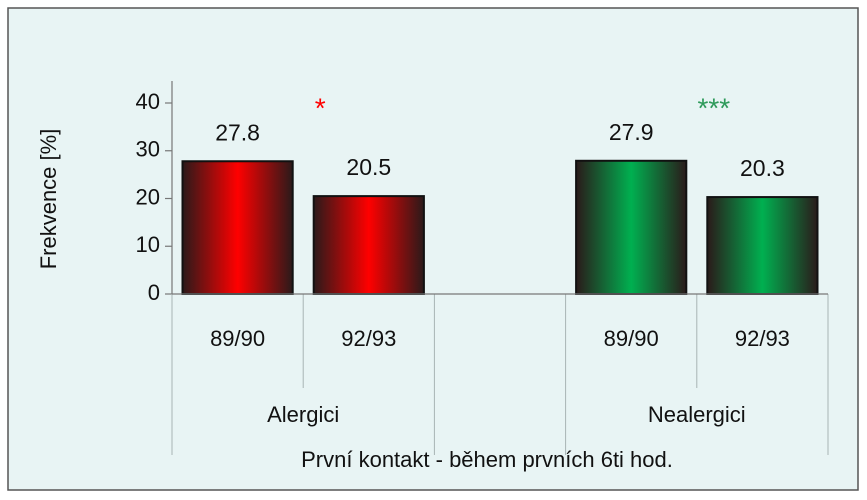 Image resolution: width=867 pixels, height=500 pixels. What do you see at coordinates (320, 107) in the screenshot?
I see `significance-annotation: *` at bounding box center [320, 107].